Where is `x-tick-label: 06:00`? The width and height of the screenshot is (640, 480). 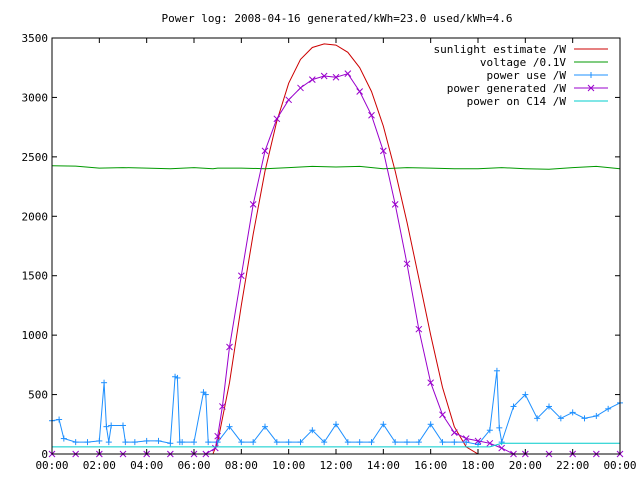 x-tick-label: 06:00 is located at coordinates (193, 465).